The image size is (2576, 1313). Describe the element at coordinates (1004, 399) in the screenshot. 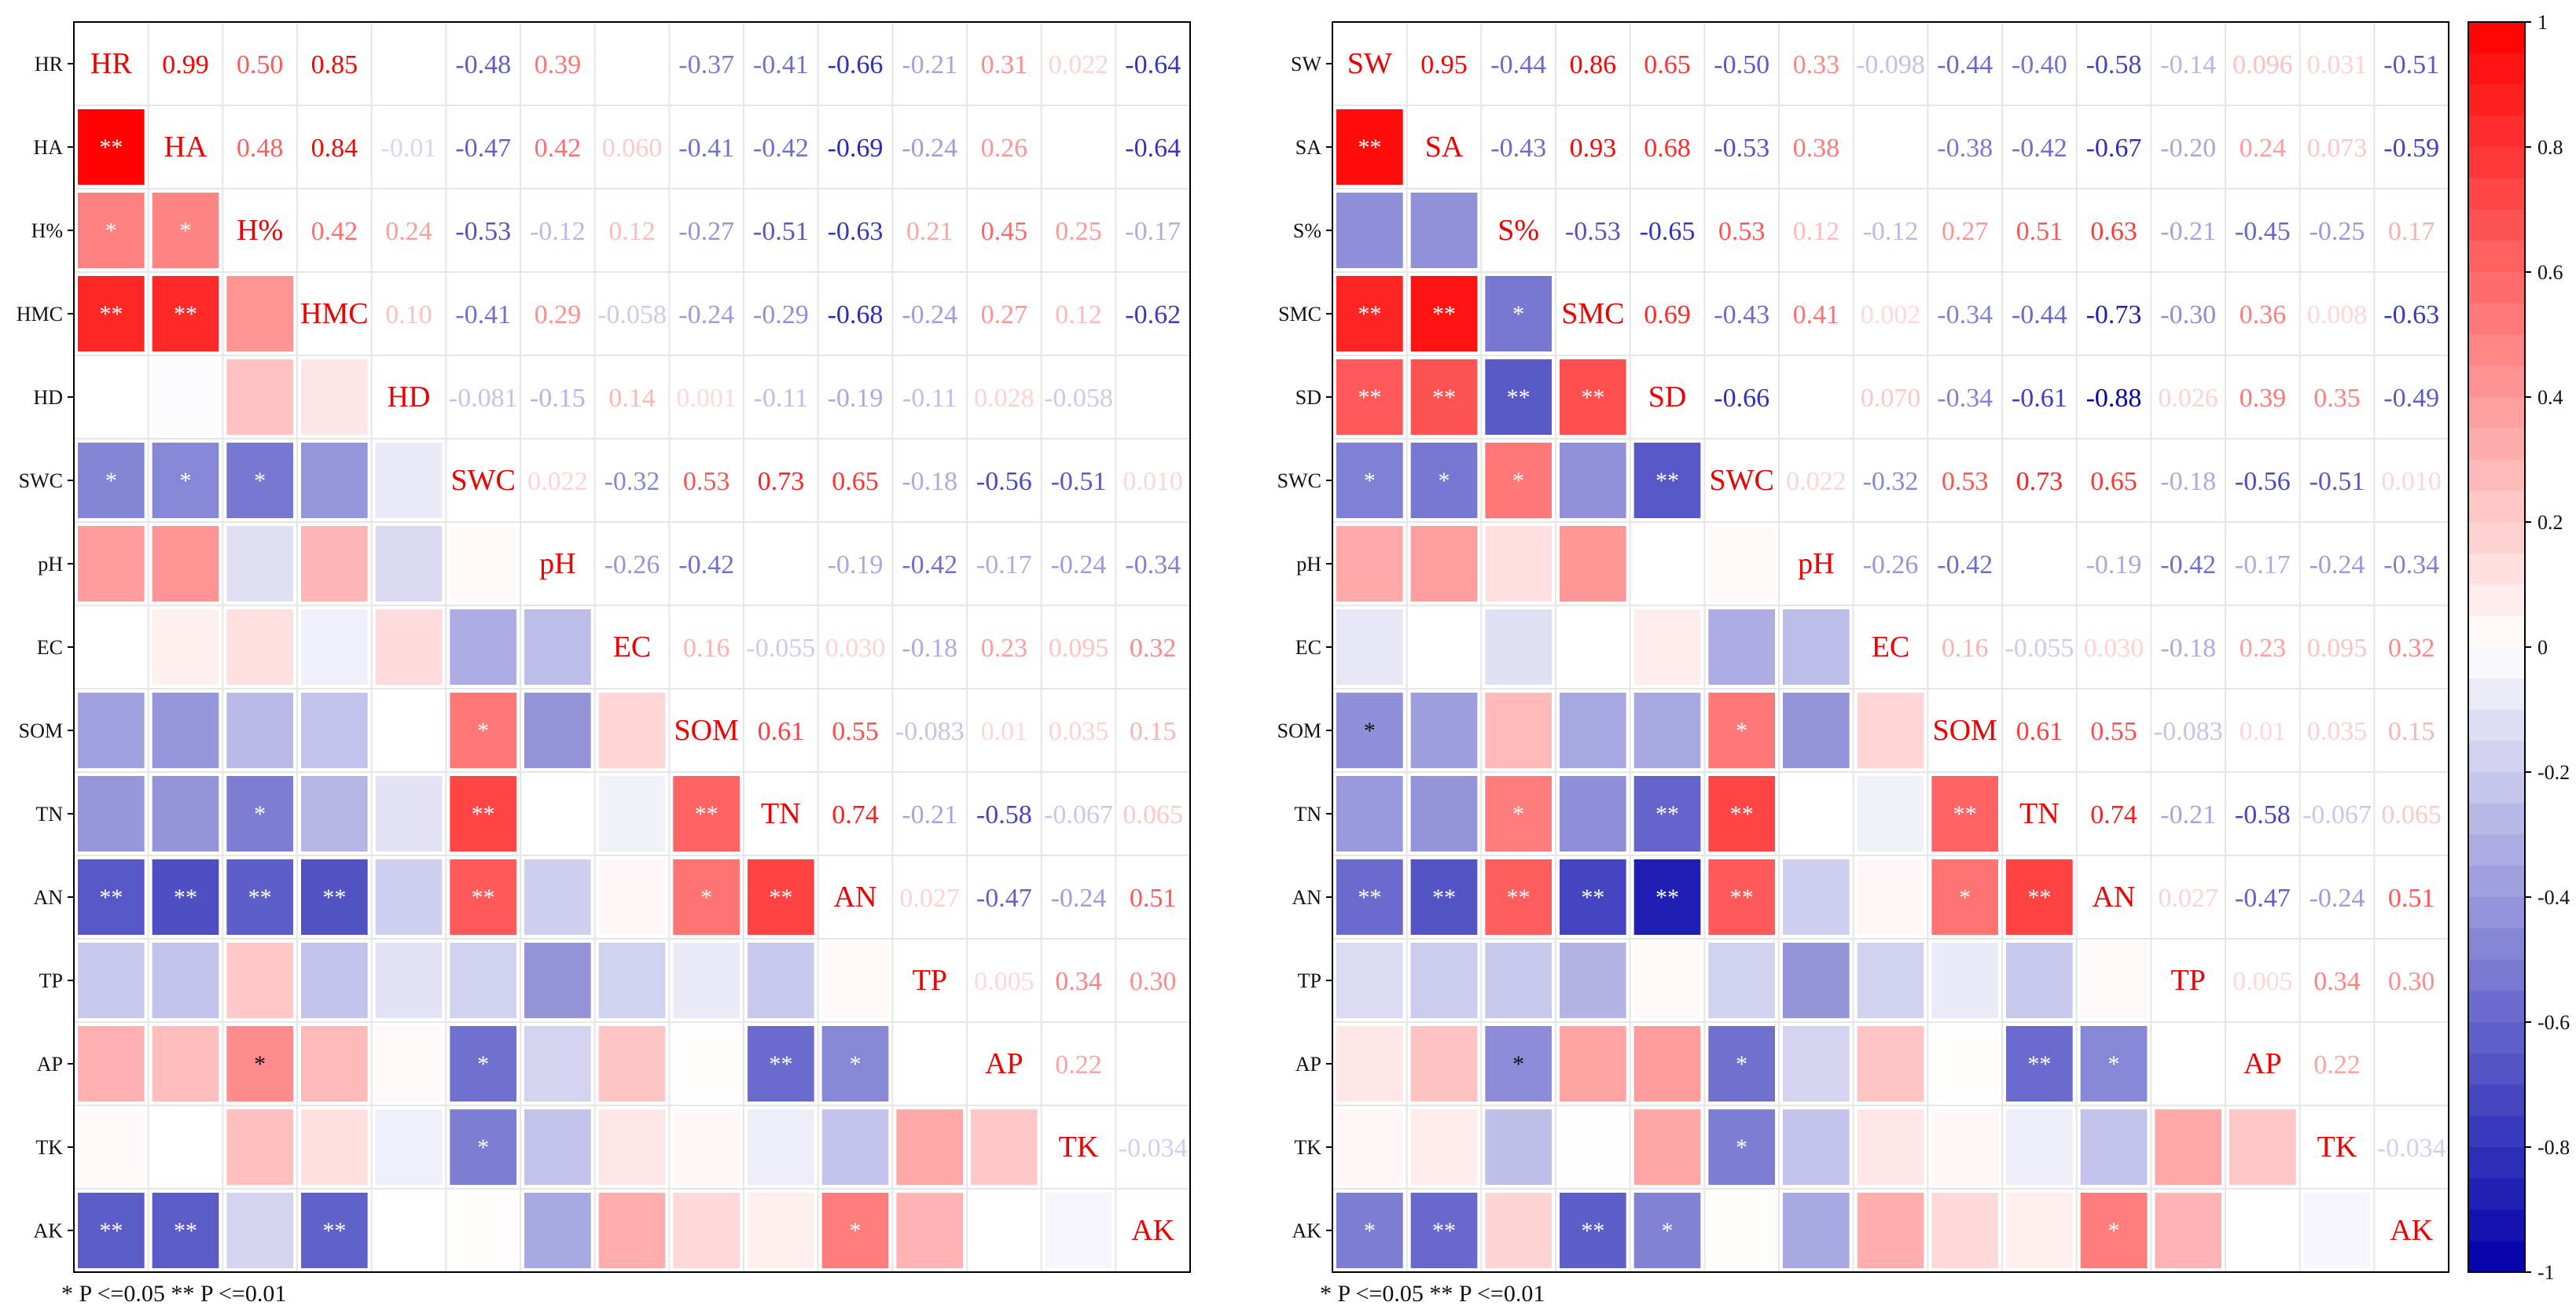

I see `correlation-value-label: 0.028` at that location.